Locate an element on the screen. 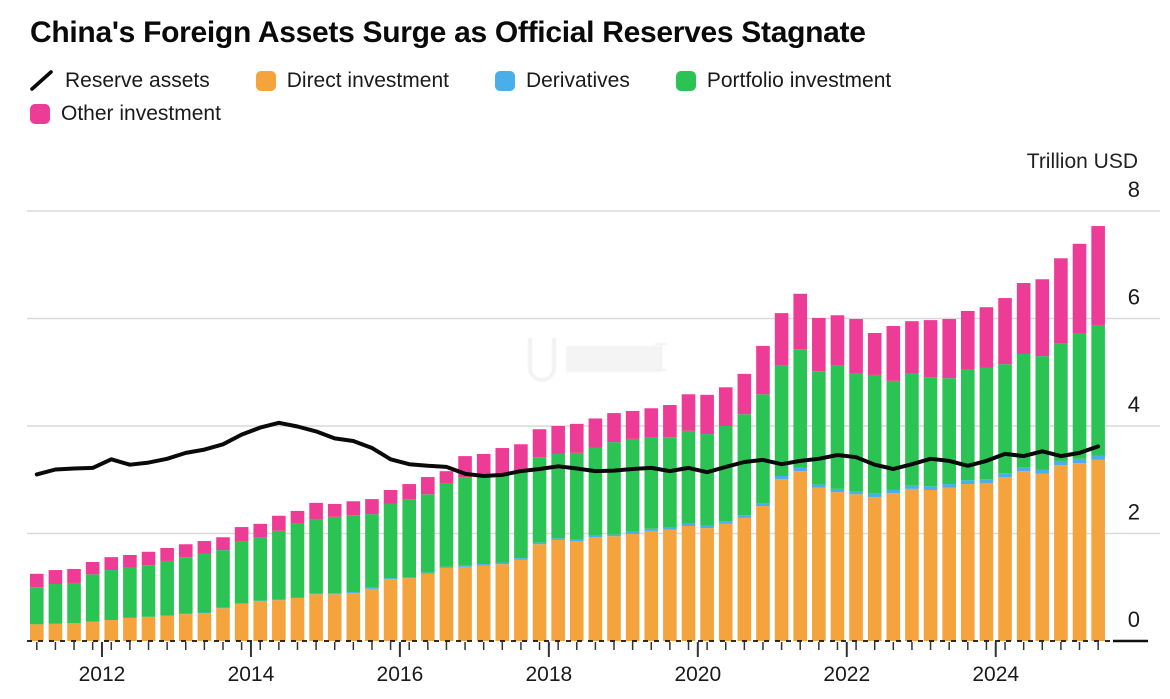  y-tick-label-4: 4 is located at coordinates (1134, 404).